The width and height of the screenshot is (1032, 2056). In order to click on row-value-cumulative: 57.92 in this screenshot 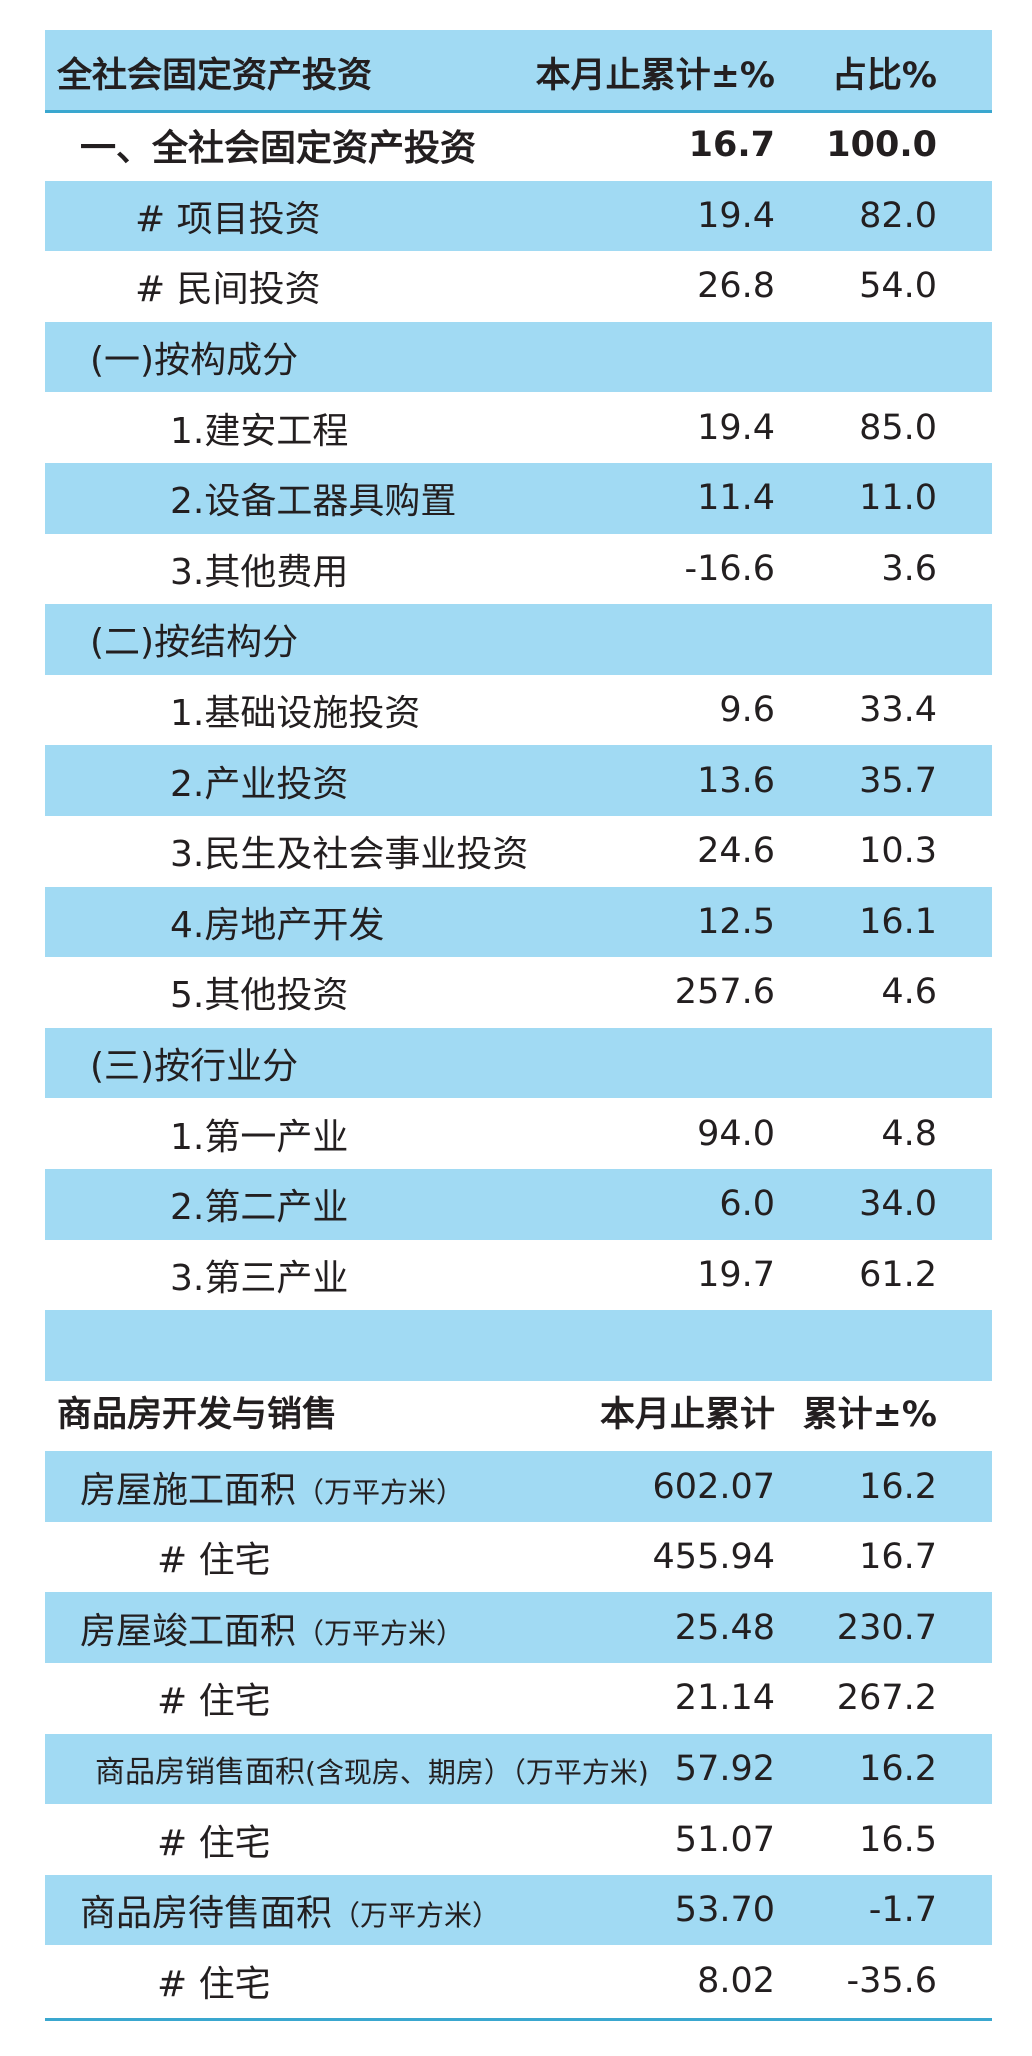, I will do `click(724, 1768)`.